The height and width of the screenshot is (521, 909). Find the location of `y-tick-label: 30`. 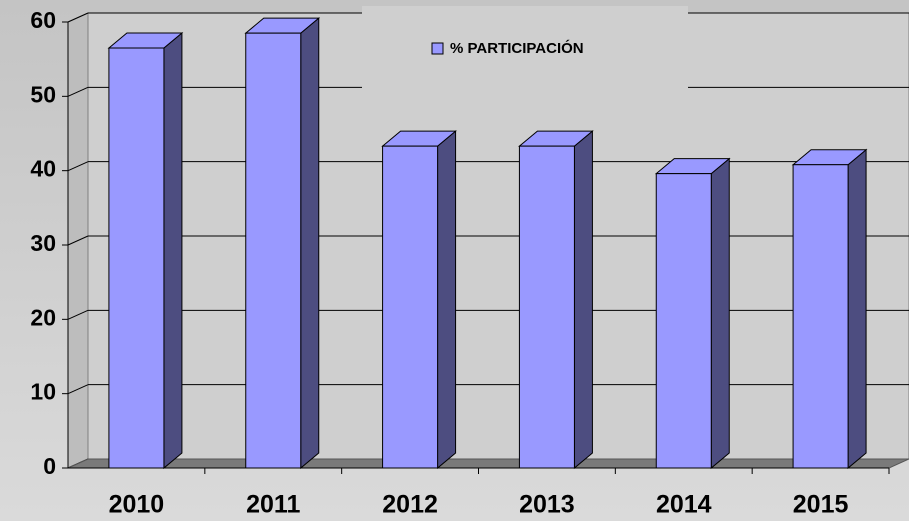

y-tick-label: 30 is located at coordinates (43, 243).